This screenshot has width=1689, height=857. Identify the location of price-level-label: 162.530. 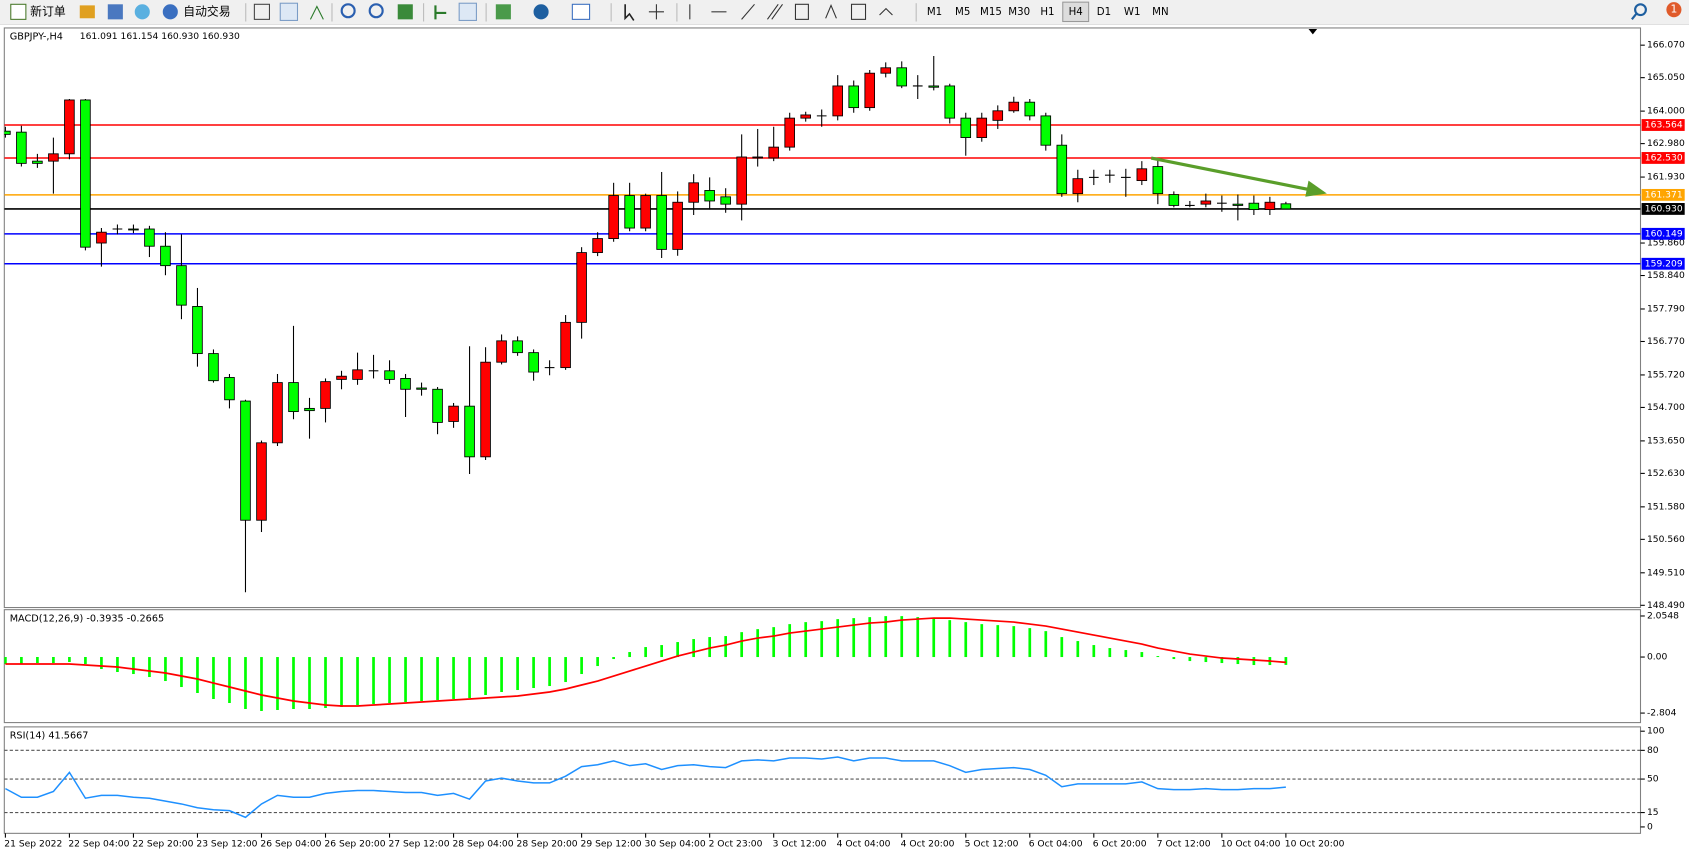
(1664, 158).